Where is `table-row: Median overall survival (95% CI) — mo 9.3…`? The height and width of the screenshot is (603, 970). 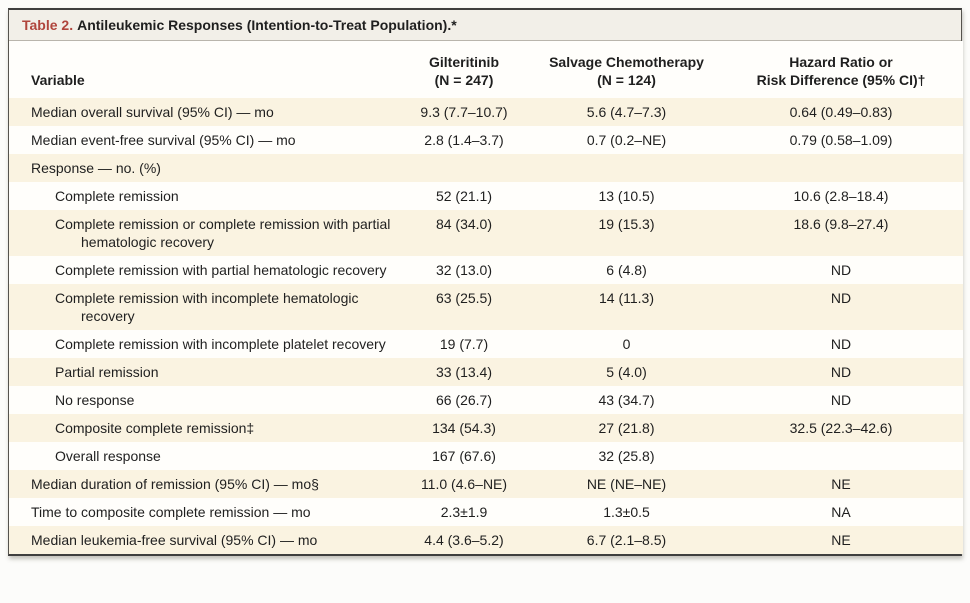 table-row: Median overall survival (95% CI) — mo 9.3… is located at coordinates (486, 112).